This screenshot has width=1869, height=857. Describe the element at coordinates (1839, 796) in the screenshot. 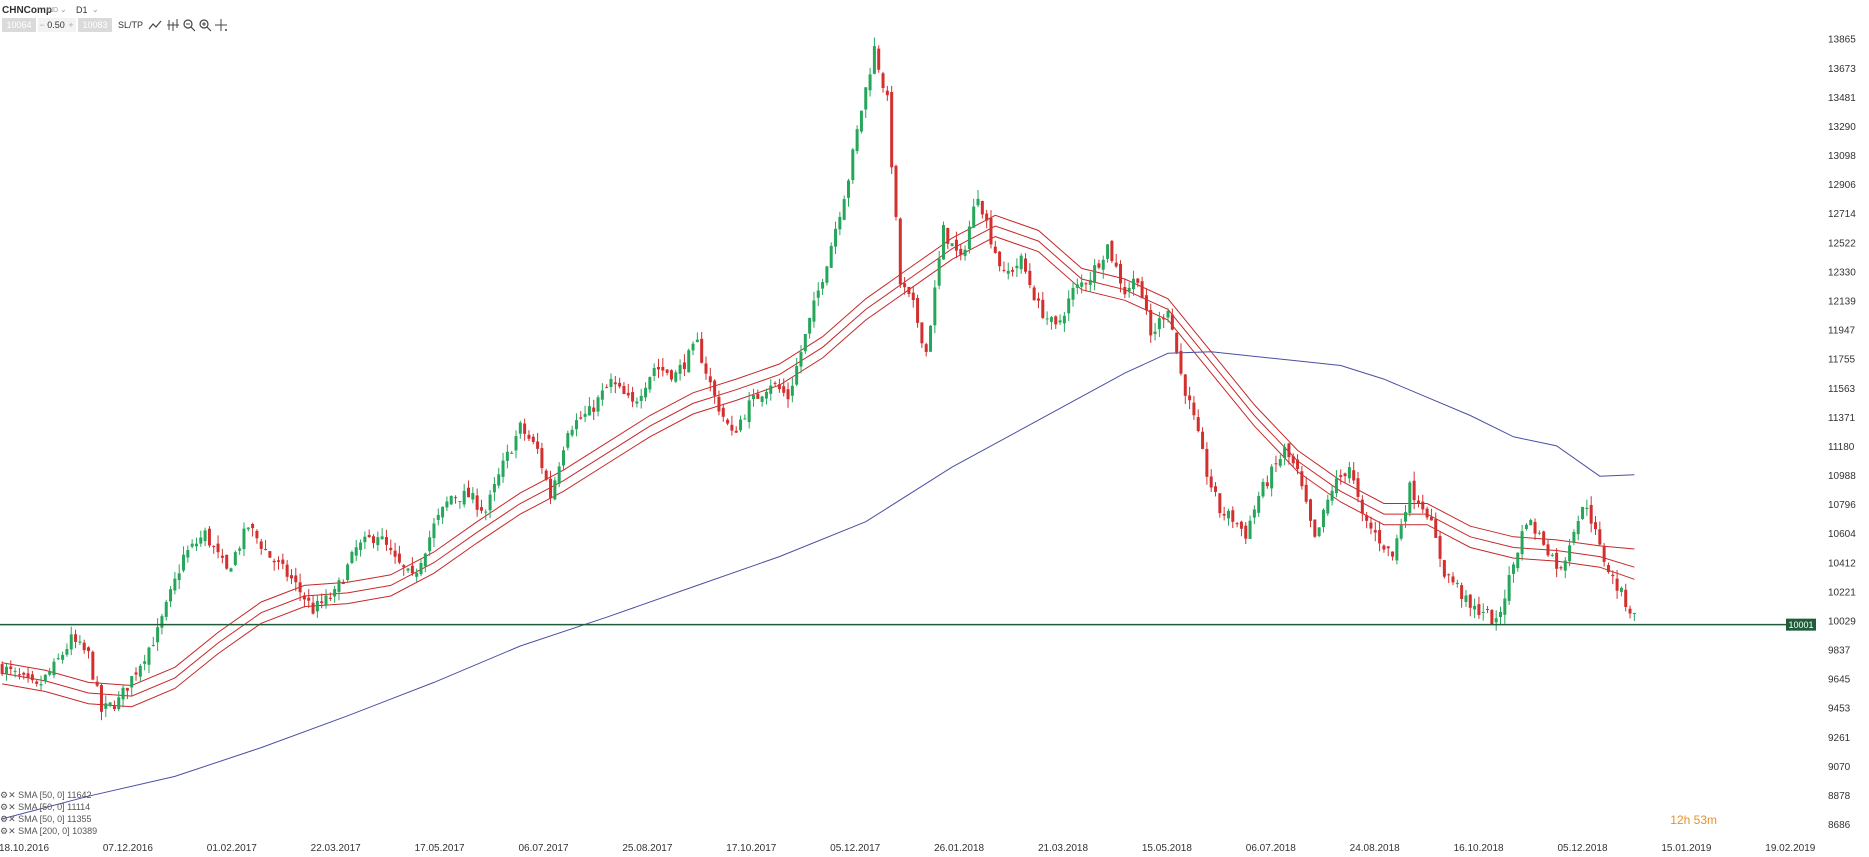

I see `y-tick-label: 8878` at that location.